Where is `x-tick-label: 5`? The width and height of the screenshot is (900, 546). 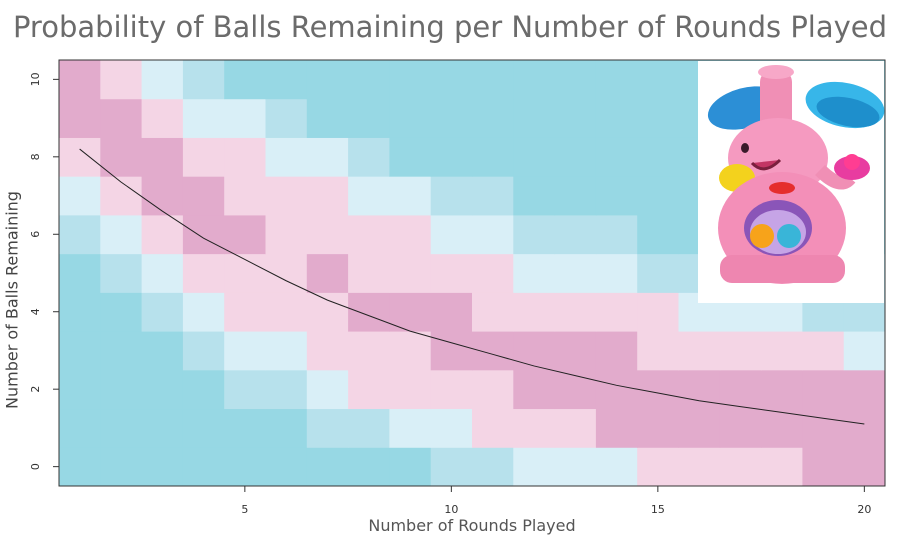
x-tick-label: 5 is located at coordinates (244, 509).